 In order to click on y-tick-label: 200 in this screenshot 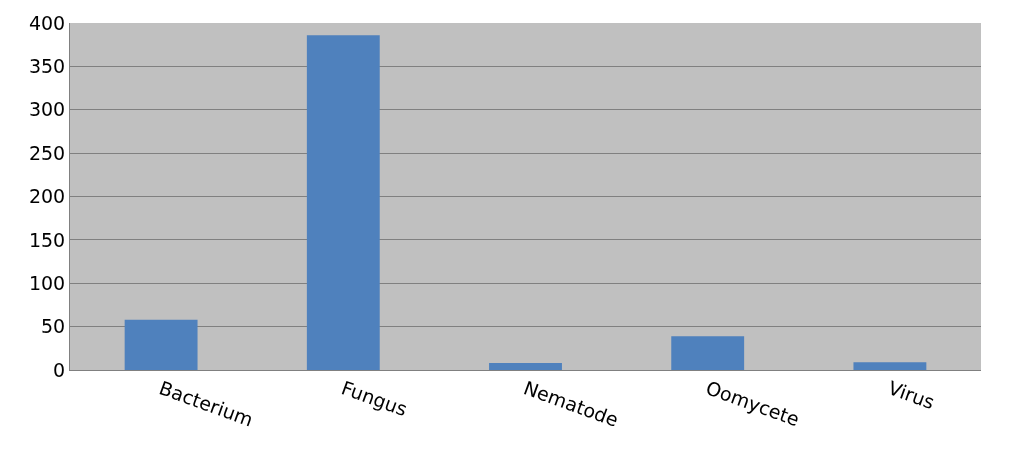, I will do `click(47, 196)`.